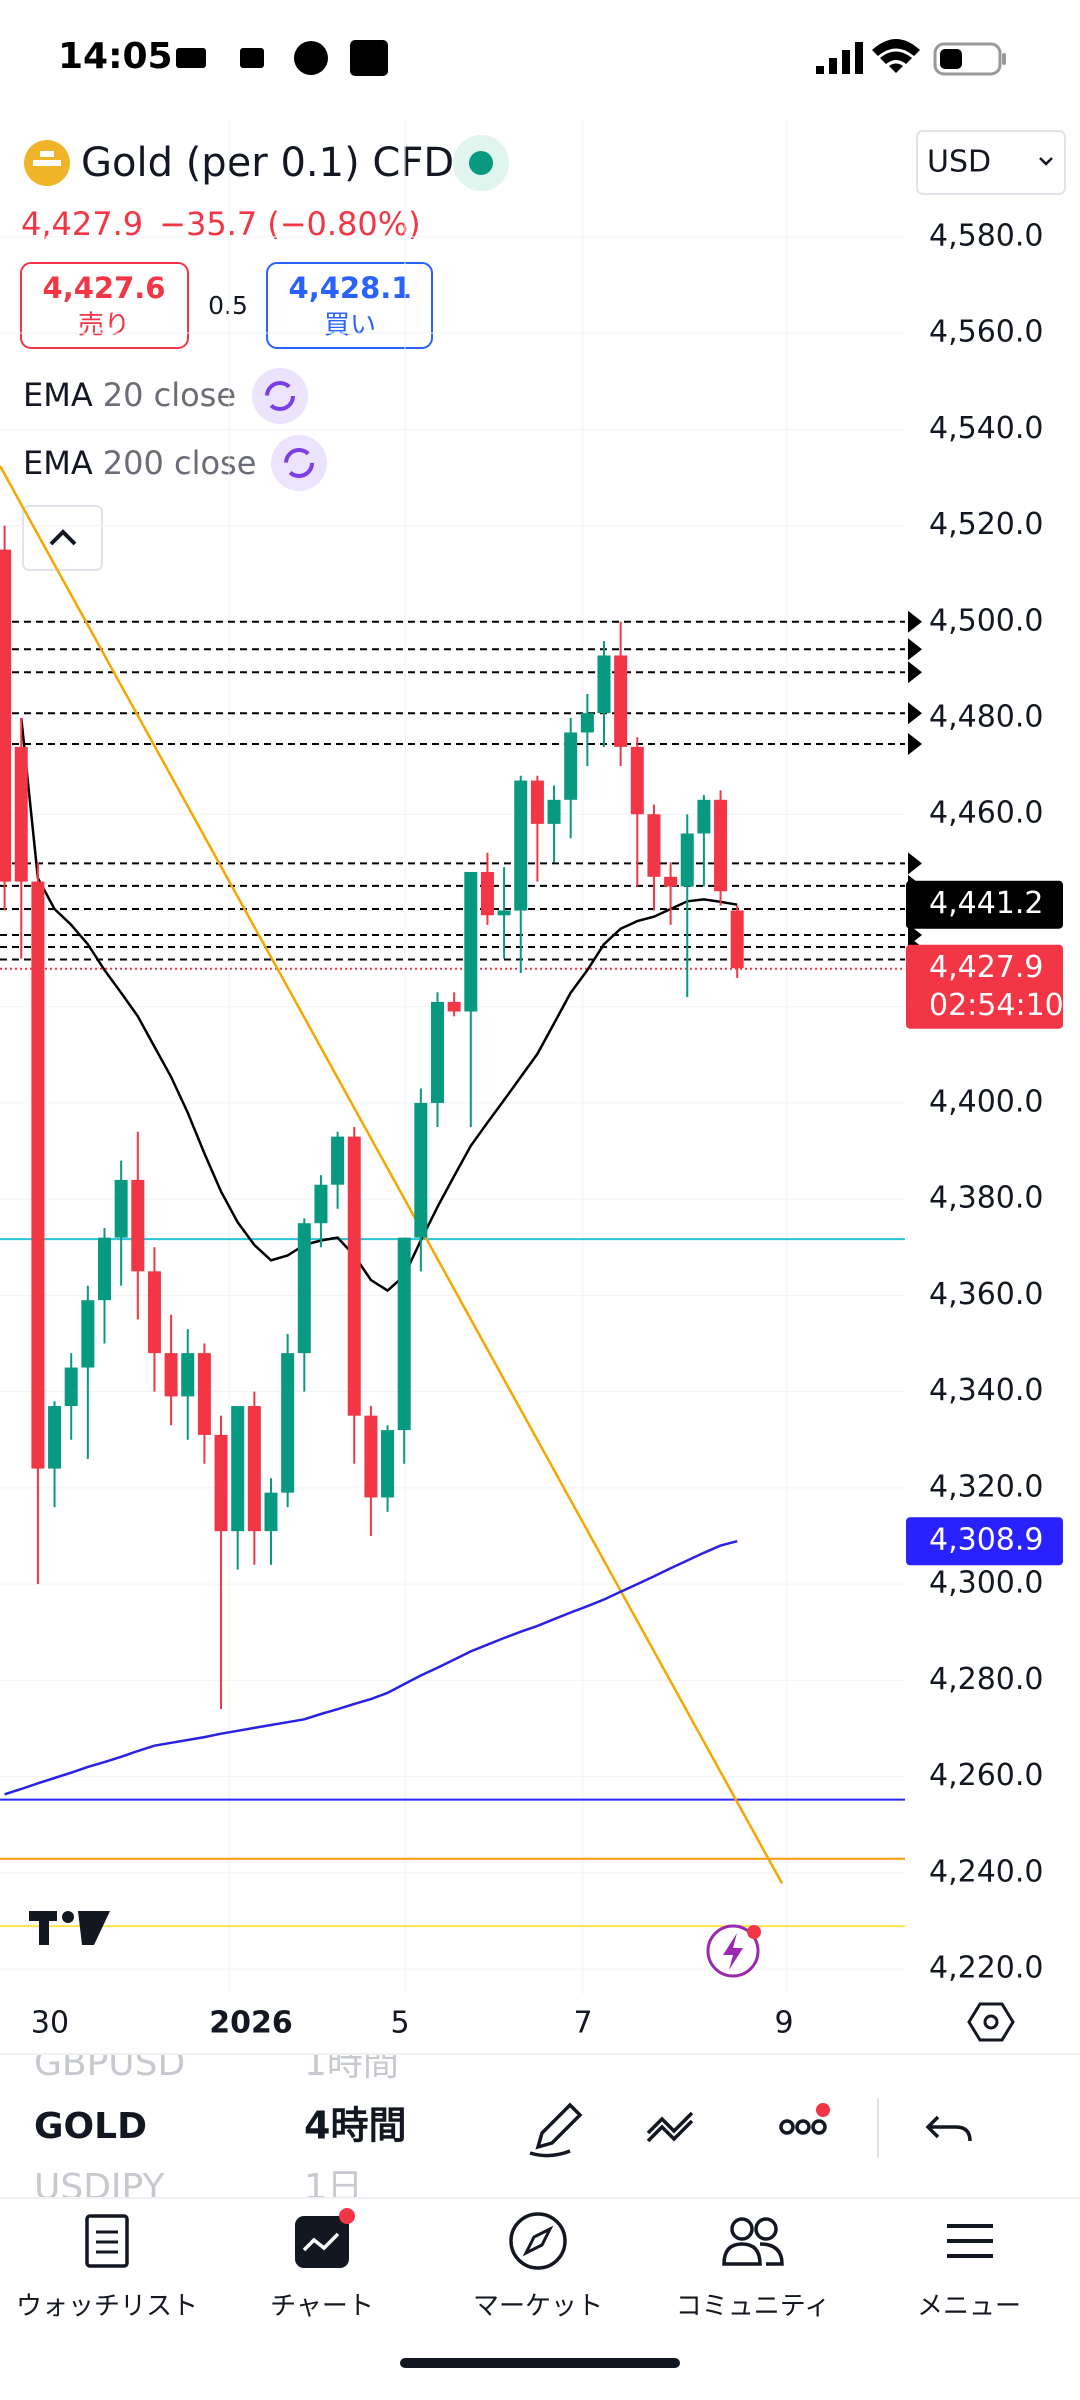 The height and width of the screenshot is (2400, 1080). I want to click on symbol-selected: GOLD, so click(90, 2126).